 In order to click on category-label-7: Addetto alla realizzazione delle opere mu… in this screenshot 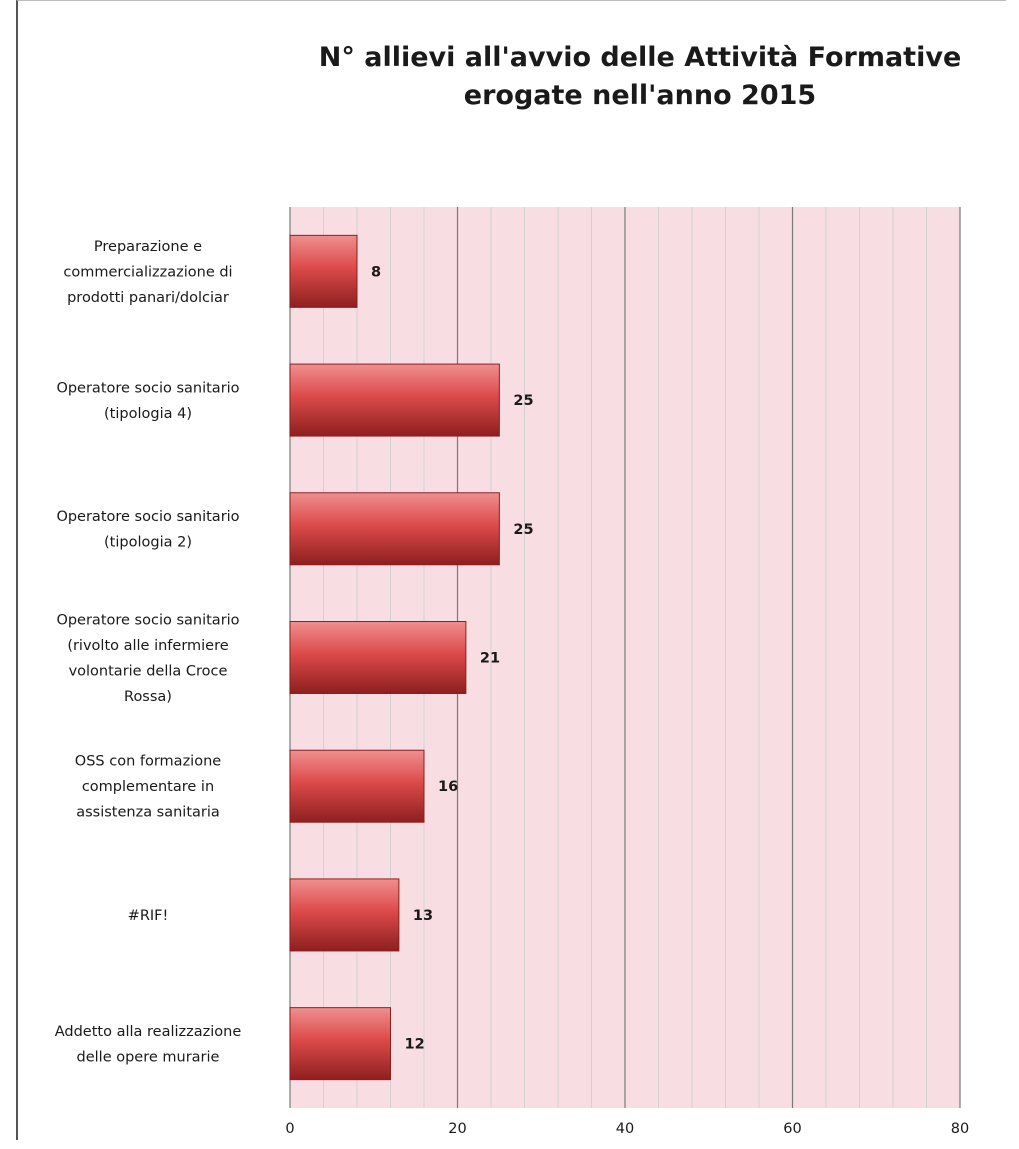, I will do `click(148, 1045)`.